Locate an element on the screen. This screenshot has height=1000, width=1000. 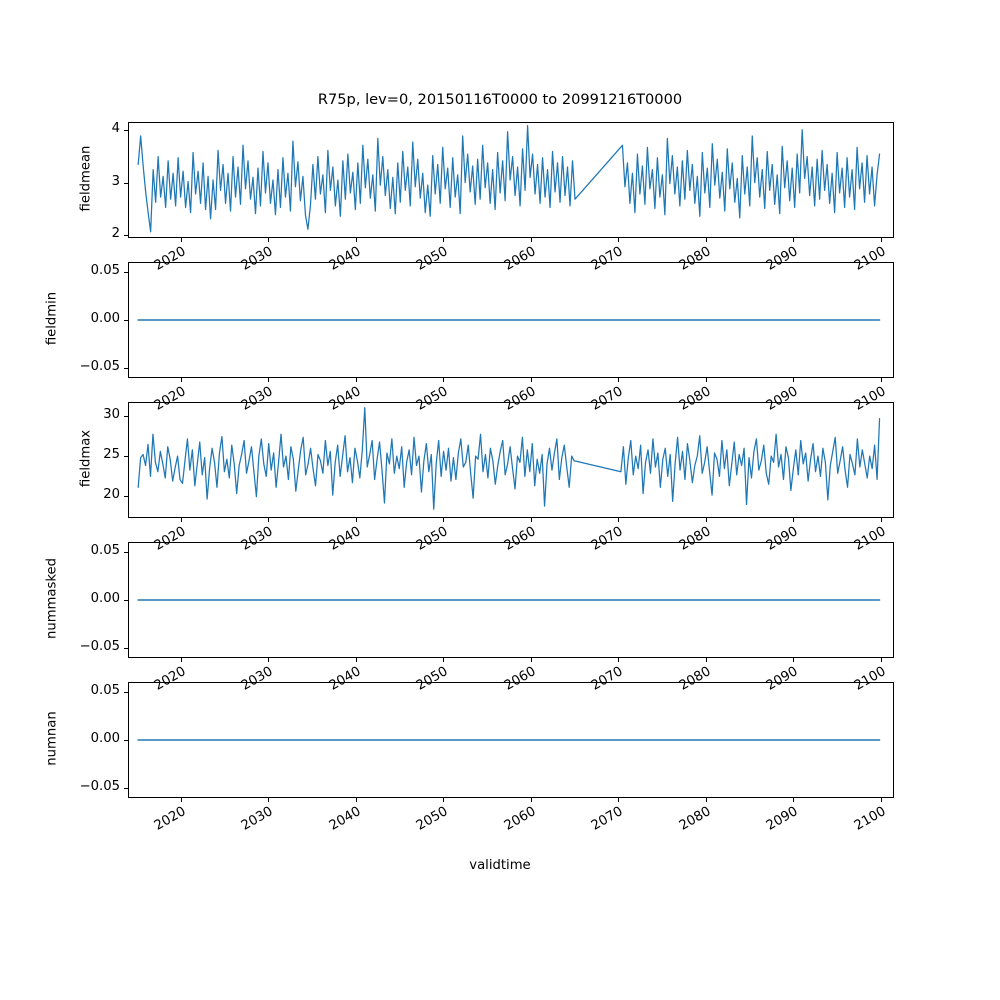
y-axis-label-fieldmax: fieldmax is located at coordinates (86, 458).